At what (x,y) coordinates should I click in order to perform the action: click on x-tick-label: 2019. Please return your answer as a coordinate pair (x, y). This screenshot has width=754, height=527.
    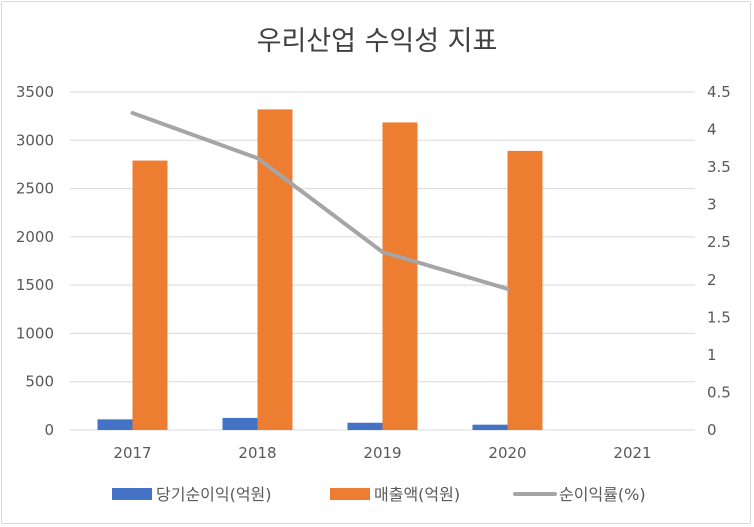
    Looking at the image, I should click on (382, 453).